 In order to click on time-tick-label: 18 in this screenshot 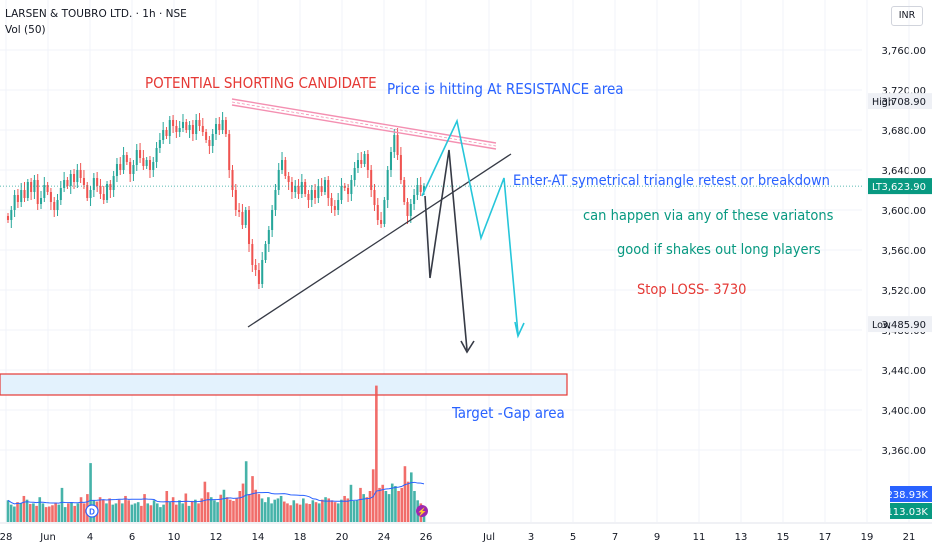, I will do `click(300, 537)`.